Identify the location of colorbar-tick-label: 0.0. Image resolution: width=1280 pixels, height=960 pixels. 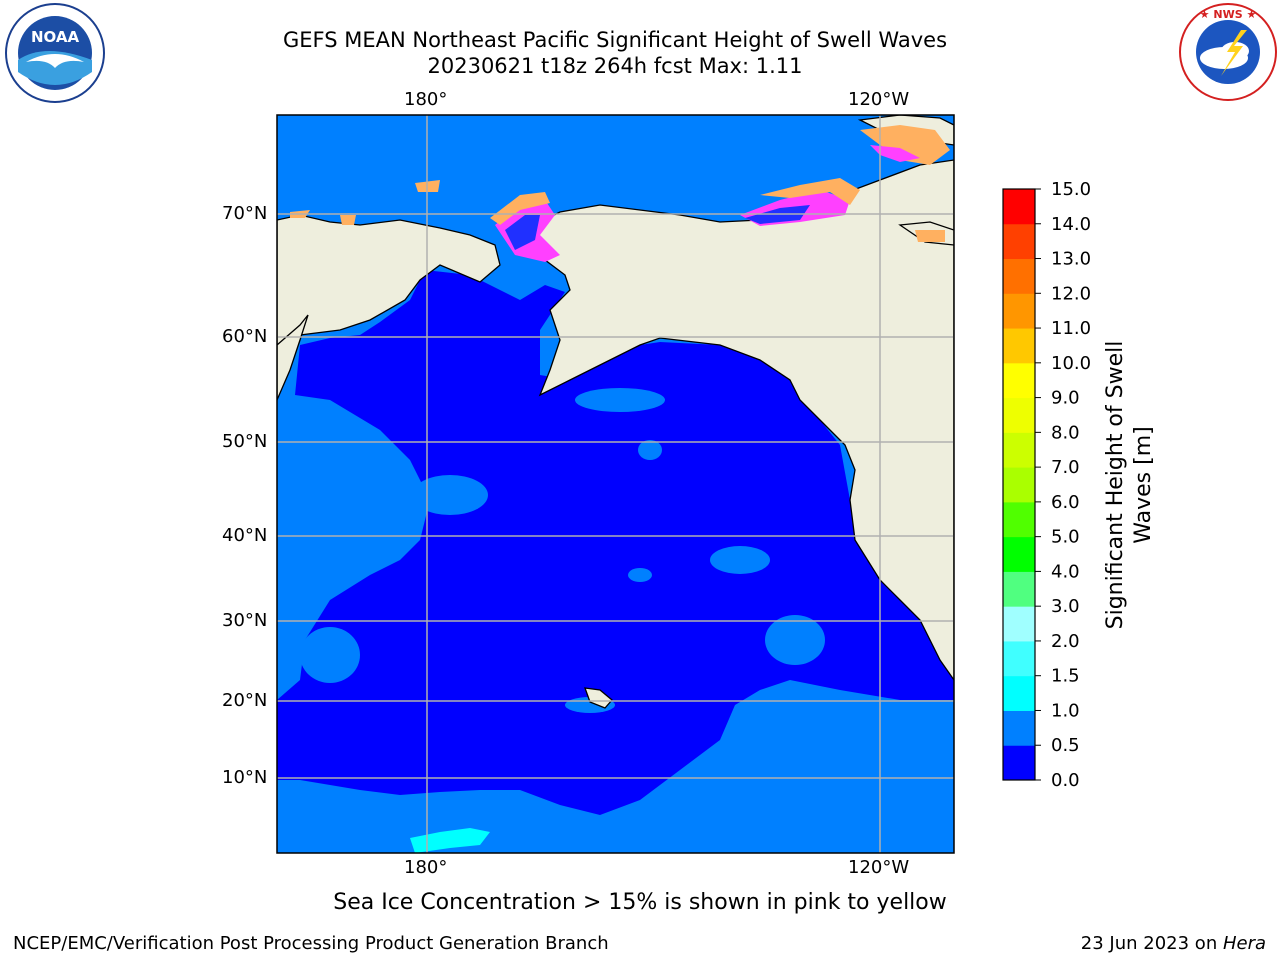
(1065, 780).